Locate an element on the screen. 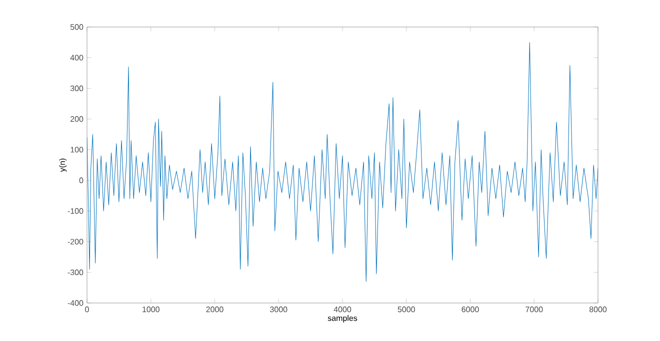  y-tick-label: 500 is located at coordinates (77, 27).